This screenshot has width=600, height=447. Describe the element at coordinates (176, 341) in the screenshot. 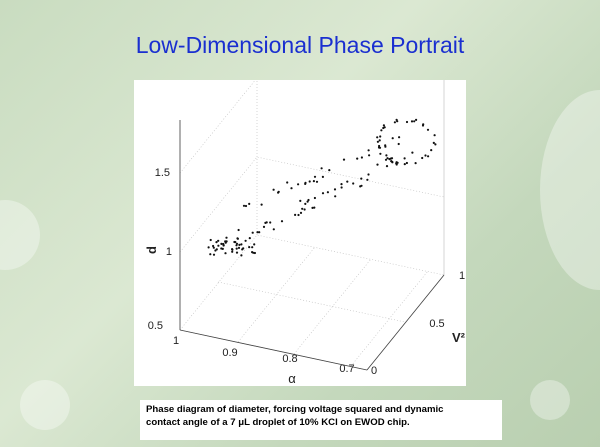

I see `x-tick-label: 1` at that location.